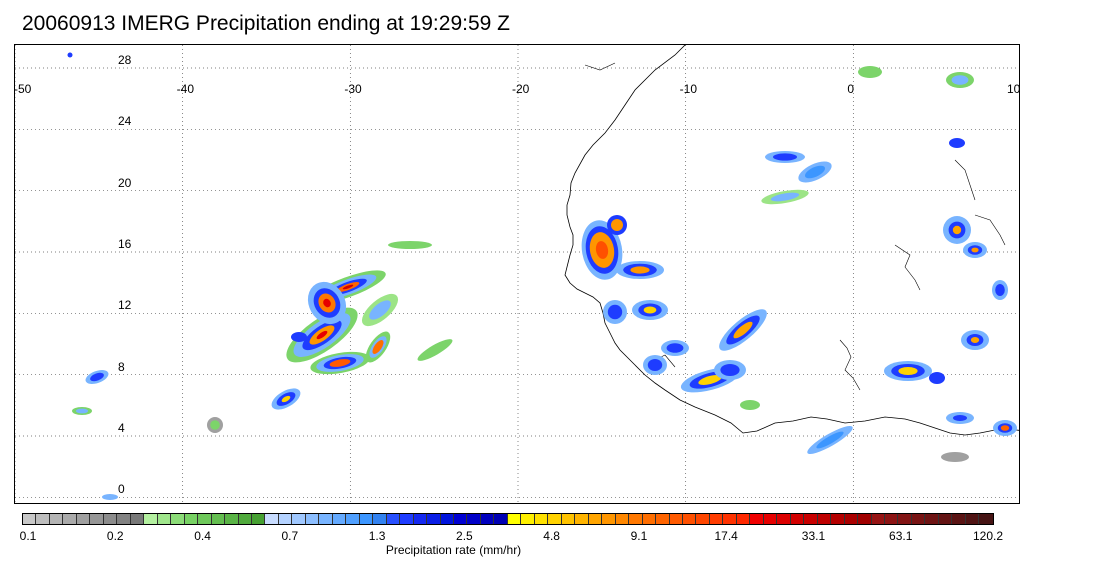 Image resolution: width=1101 pixels, height=571 pixels. Describe the element at coordinates (121, 489) in the screenshot. I see `lat-tick-label: 0` at that location.